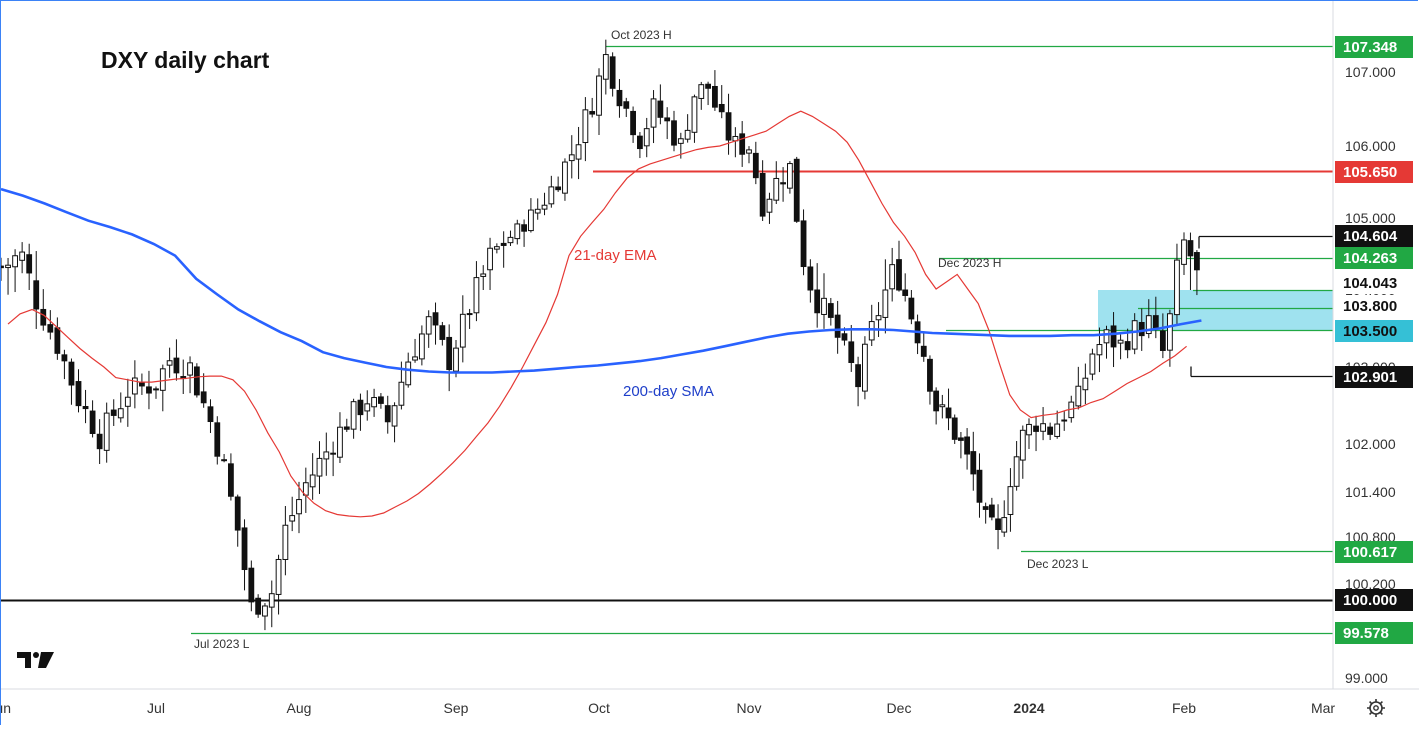  I want to click on x-tick-label: Feb, so click(1184, 708).